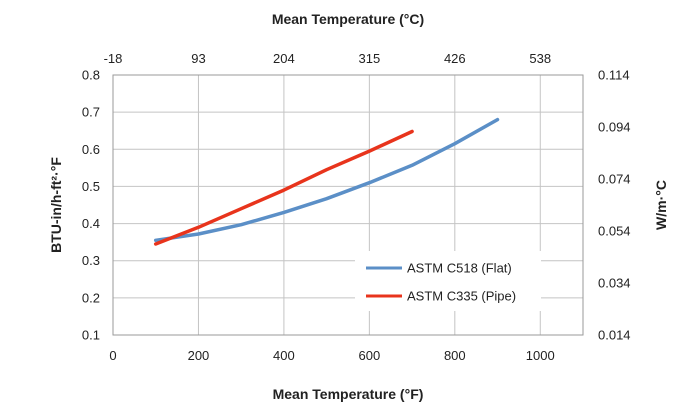 This screenshot has height=404, width=694. What do you see at coordinates (614, 75) in the screenshot?
I see `right-y-tick-label: 0.114` at bounding box center [614, 75].